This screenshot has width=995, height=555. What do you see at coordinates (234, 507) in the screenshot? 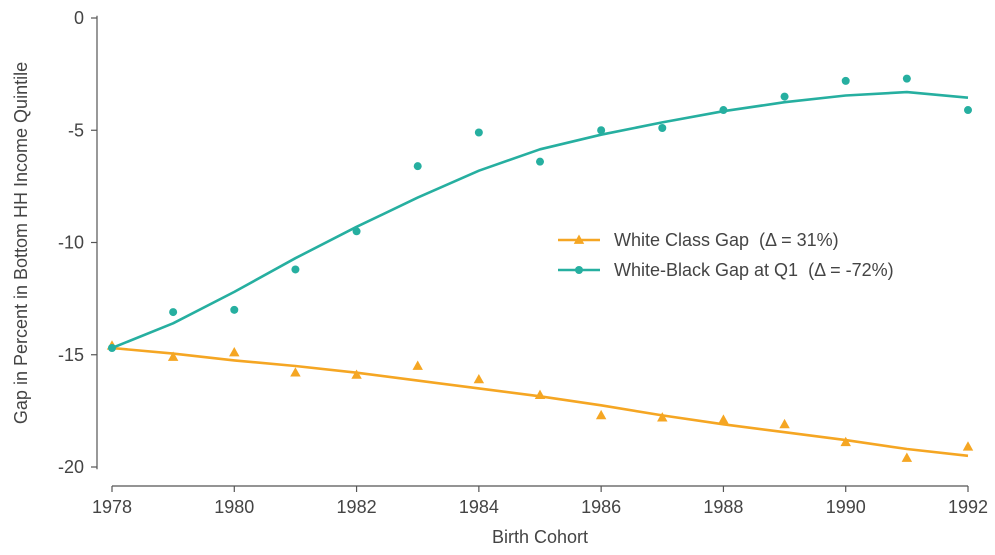
I see `x-tick-label: 1980` at bounding box center [234, 507].